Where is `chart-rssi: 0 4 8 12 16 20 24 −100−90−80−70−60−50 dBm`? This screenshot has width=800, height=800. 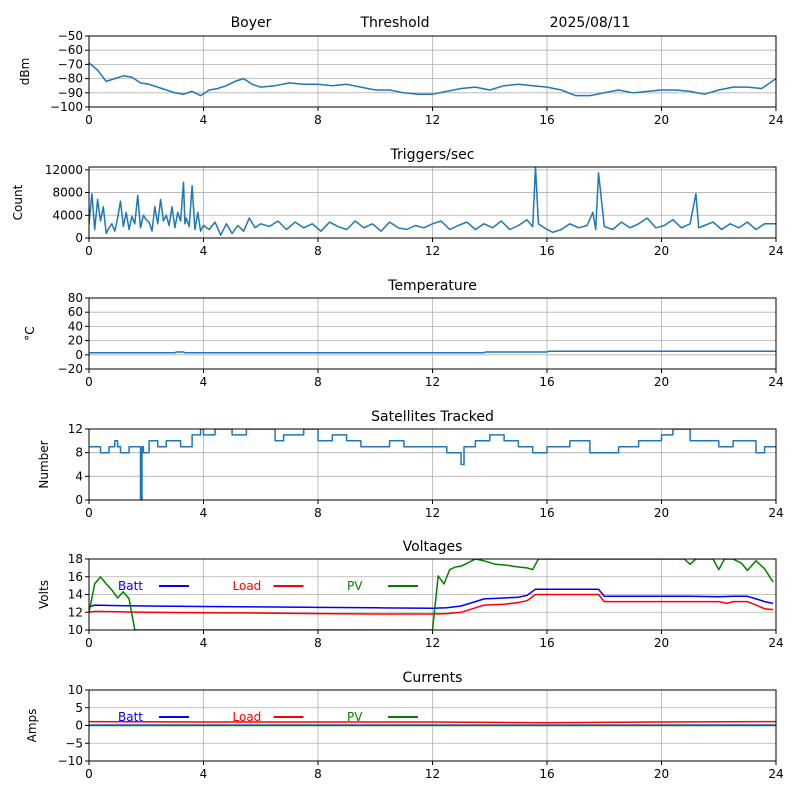
chart-rssi: 0 4 8 12 16 20 24 −100−90−80−70−60−50 dBm is located at coordinates (401, 78).